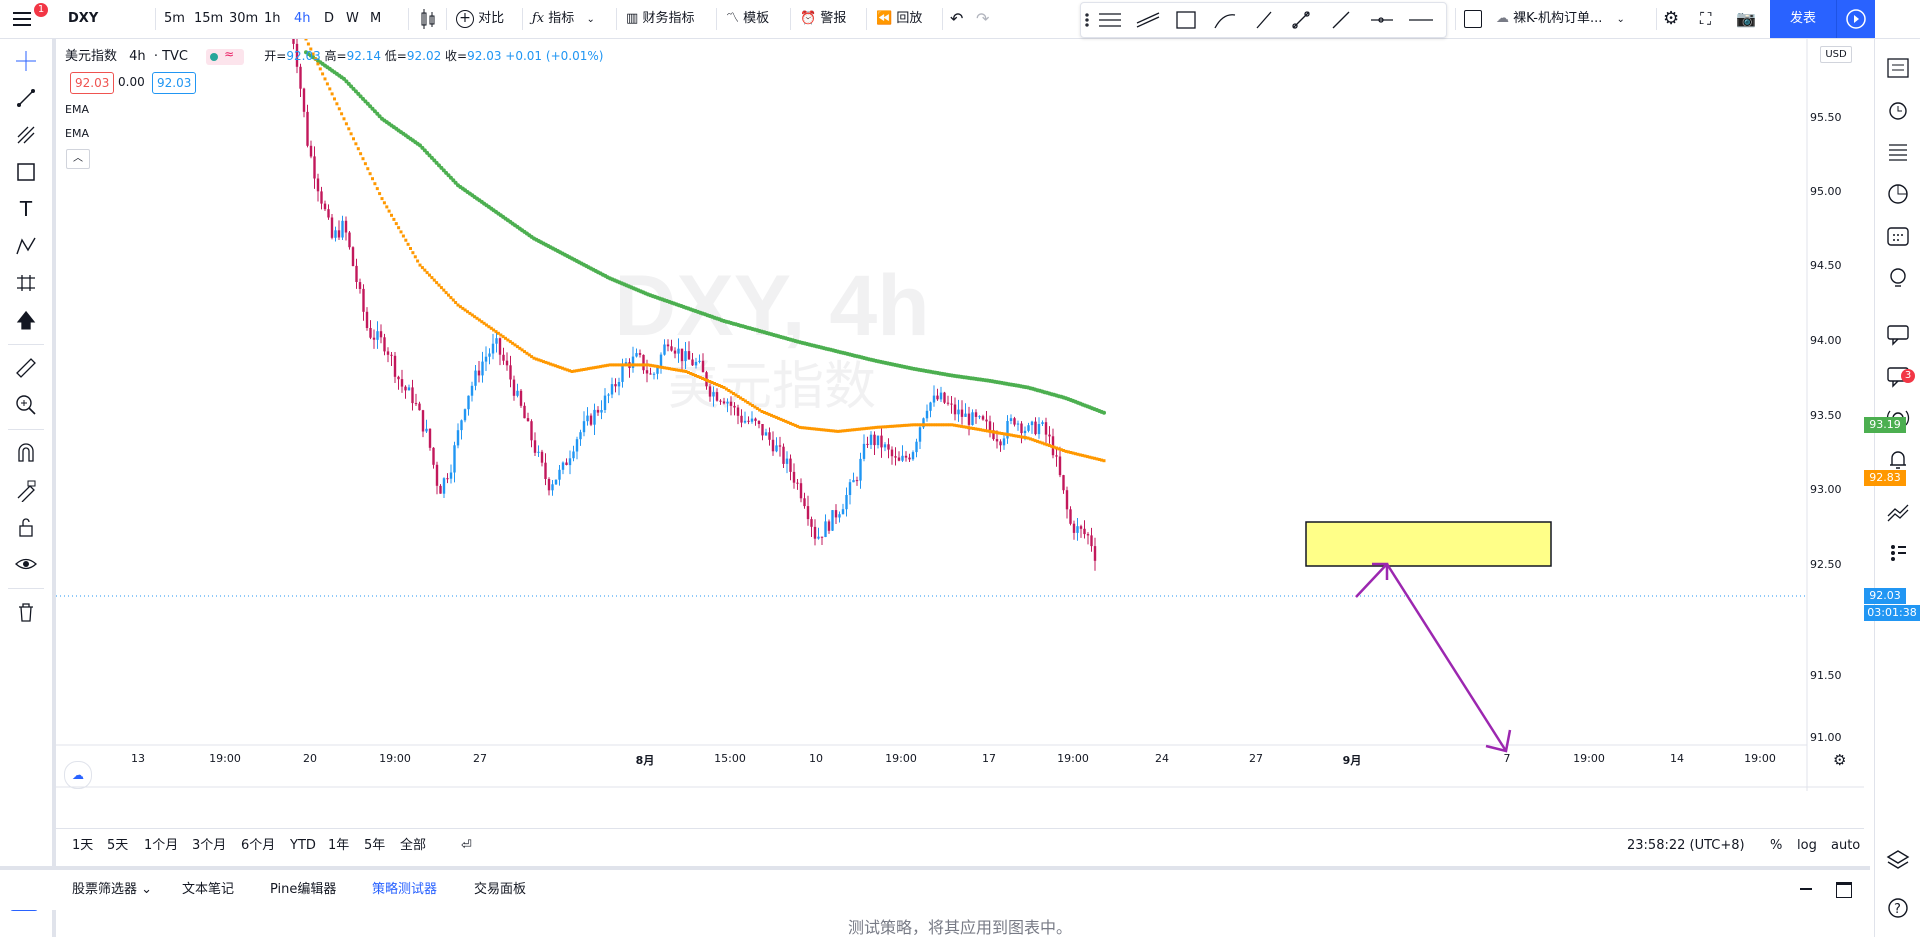 The image size is (1920, 938). I want to click on templates-icon: 〽, so click(733, 18).